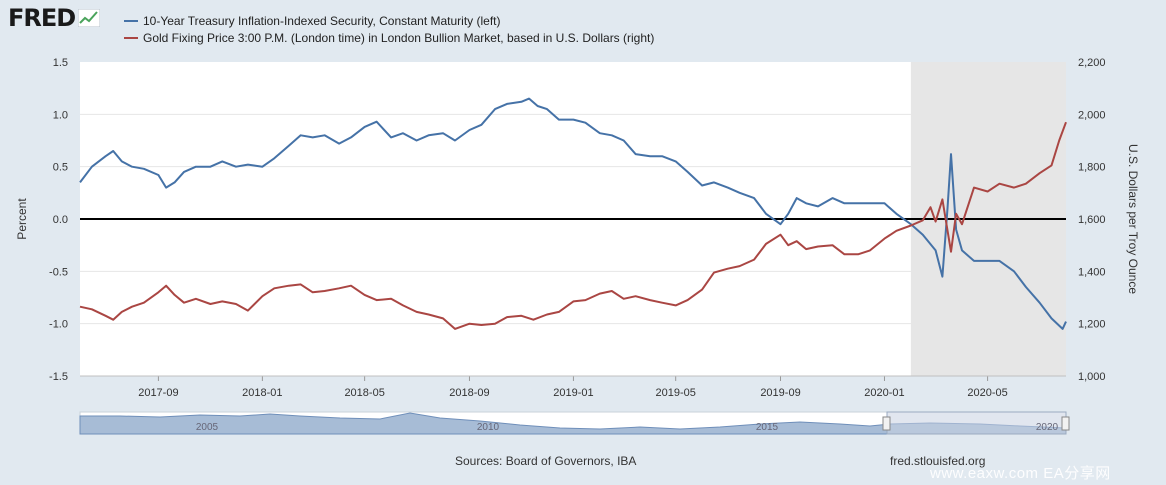 Image resolution: width=1166 pixels, height=485 pixels. Describe the element at coordinates (1047, 427) in the screenshot. I see `navigator-tick-label: 2020` at that location.